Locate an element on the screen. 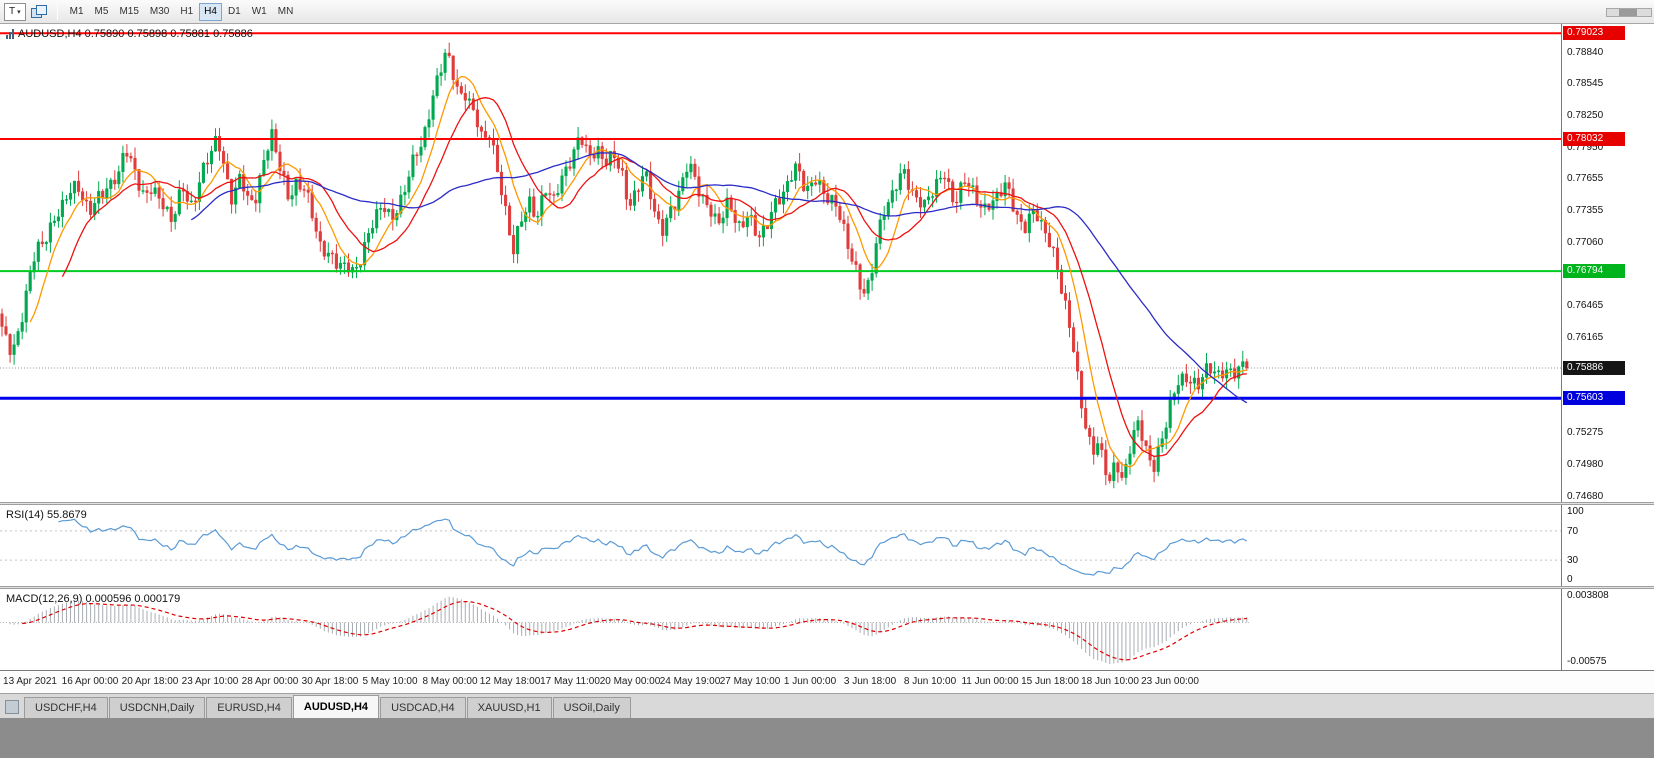 This screenshot has height=758, width=1654. time-axis-label: 13 Apr 2021 is located at coordinates (30, 681).